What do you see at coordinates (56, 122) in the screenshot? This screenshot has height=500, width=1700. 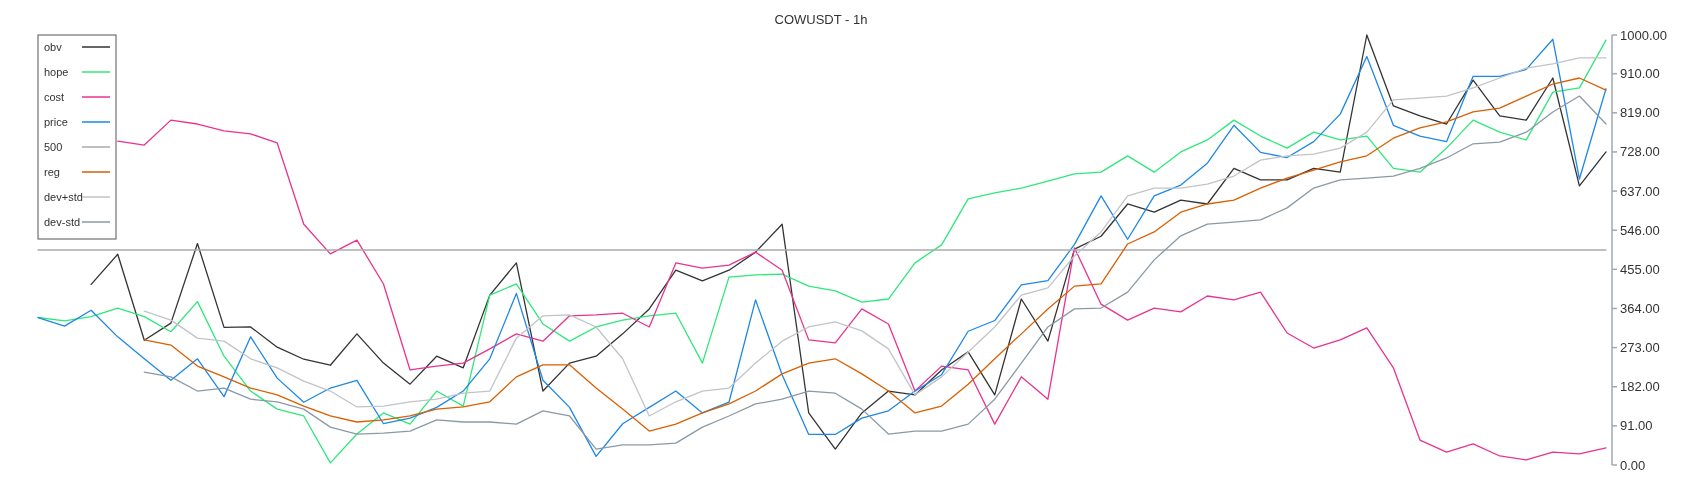 I see `legend-label: price` at bounding box center [56, 122].